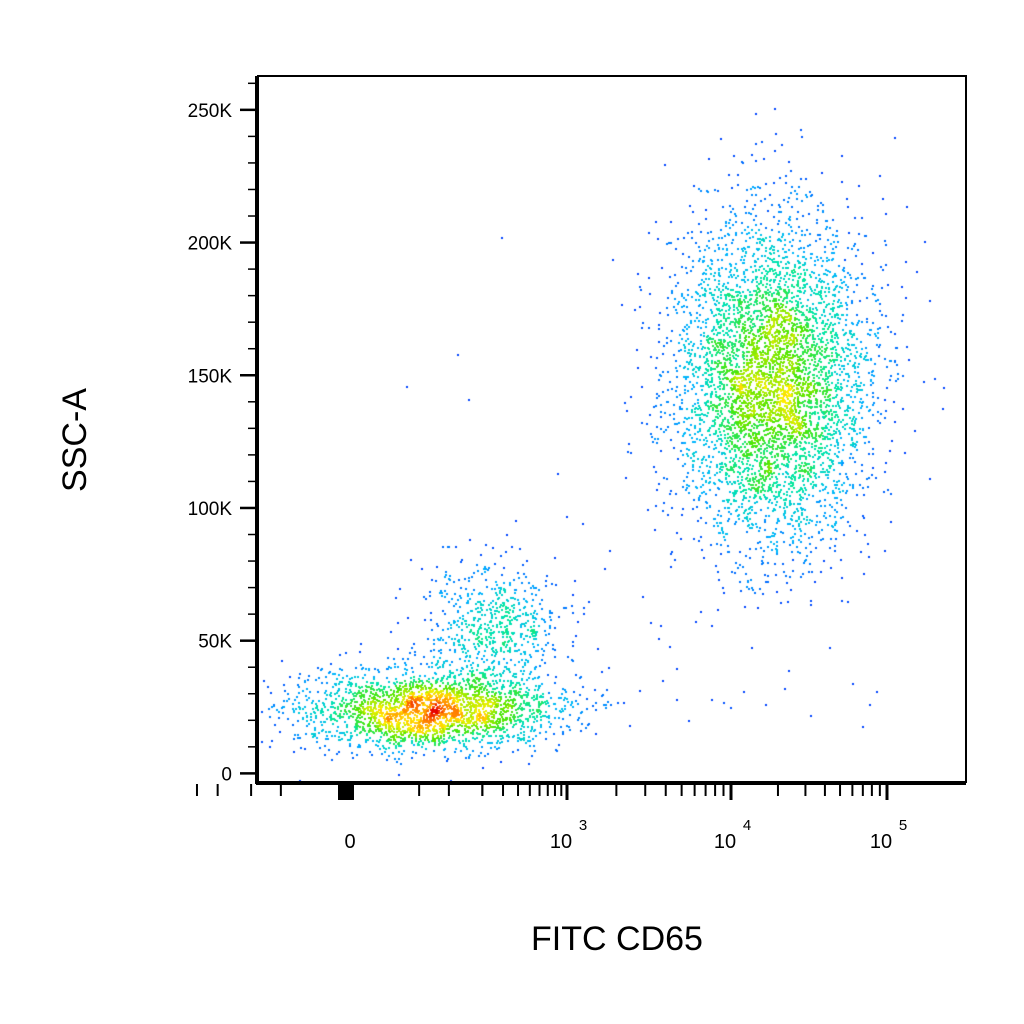 This screenshot has width=1024, height=1024. What do you see at coordinates (903, 825) in the screenshot?
I see `x-tick-exponent: 5` at bounding box center [903, 825].